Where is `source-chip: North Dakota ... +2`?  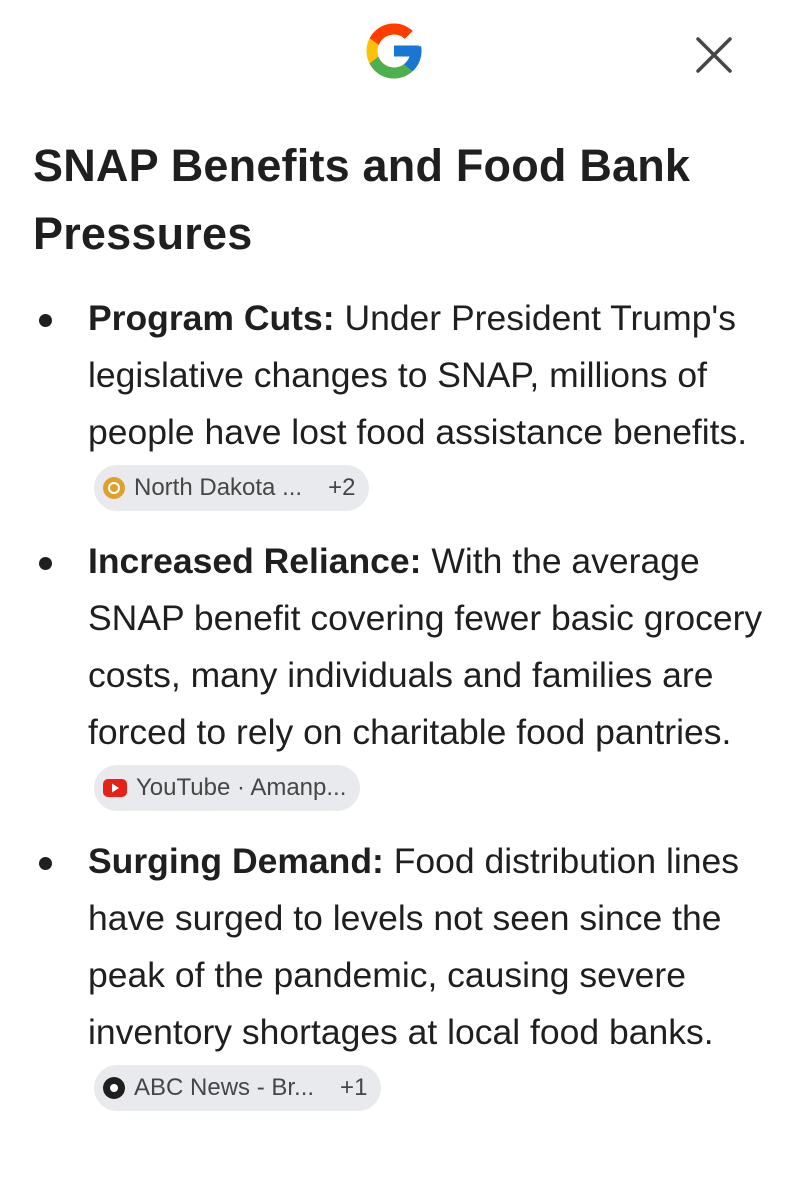 source-chip: North Dakota ... +2 is located at coordinates (232, 487).